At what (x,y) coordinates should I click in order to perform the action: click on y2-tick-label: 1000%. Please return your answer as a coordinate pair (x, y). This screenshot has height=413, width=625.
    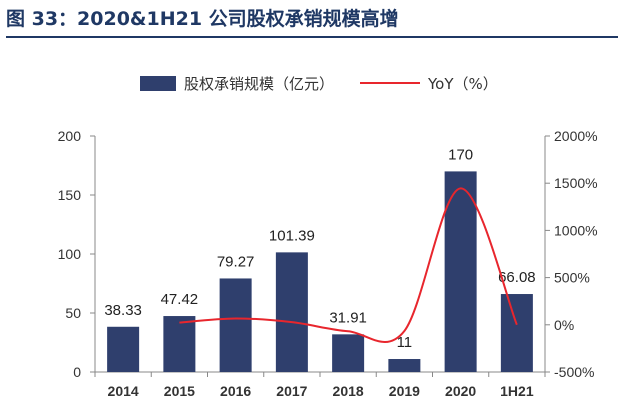
    Looking at the image, I should click on (576, 230).